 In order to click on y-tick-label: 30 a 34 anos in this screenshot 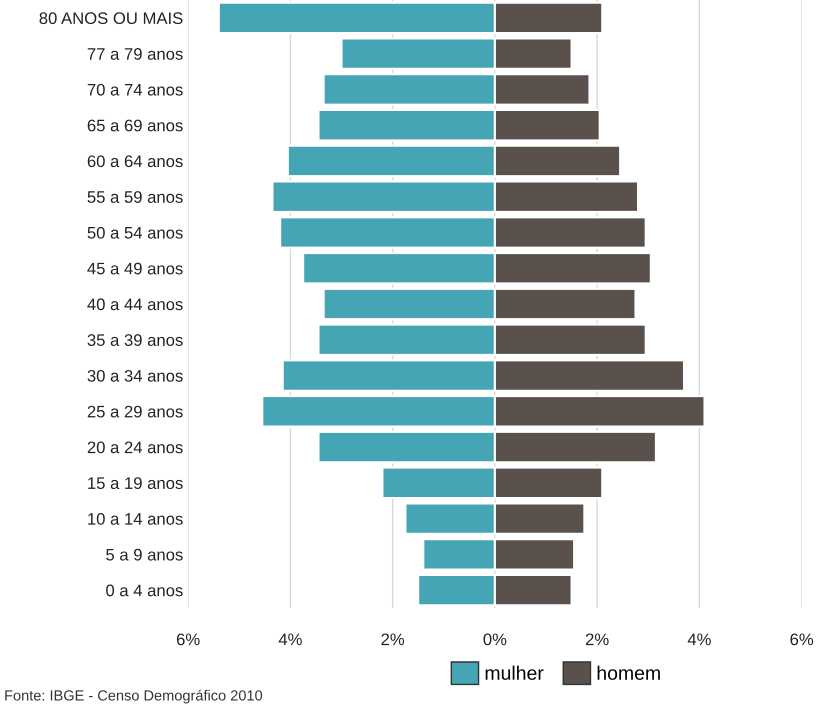, I will do `click(135, 376)`.